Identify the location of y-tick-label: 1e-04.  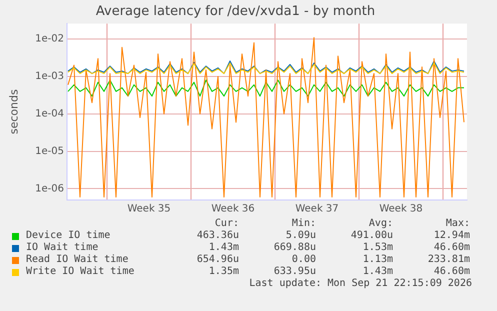
(49, 114).